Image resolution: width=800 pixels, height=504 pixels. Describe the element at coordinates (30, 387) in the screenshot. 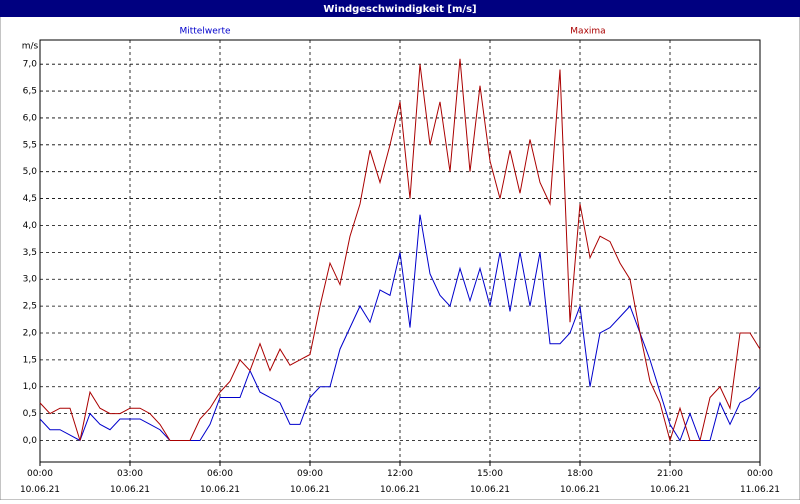

I see `y-tick-label: 1,0` at that location.